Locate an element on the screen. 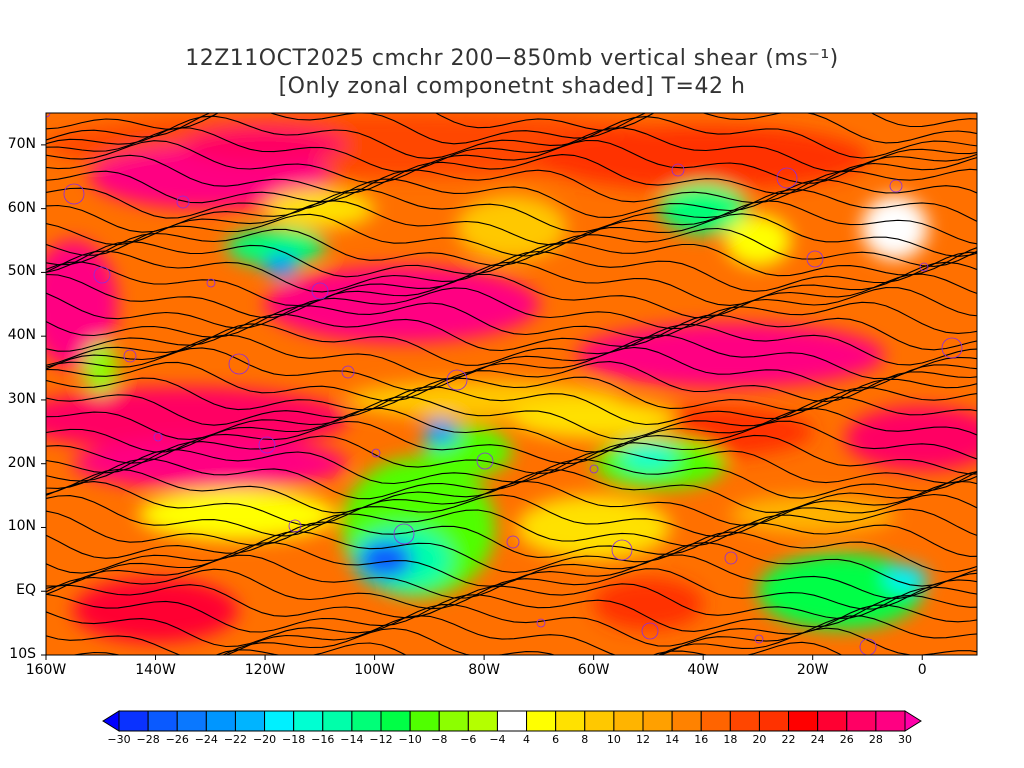  colorbar-label: −4 is located at coordinates (497, 739).